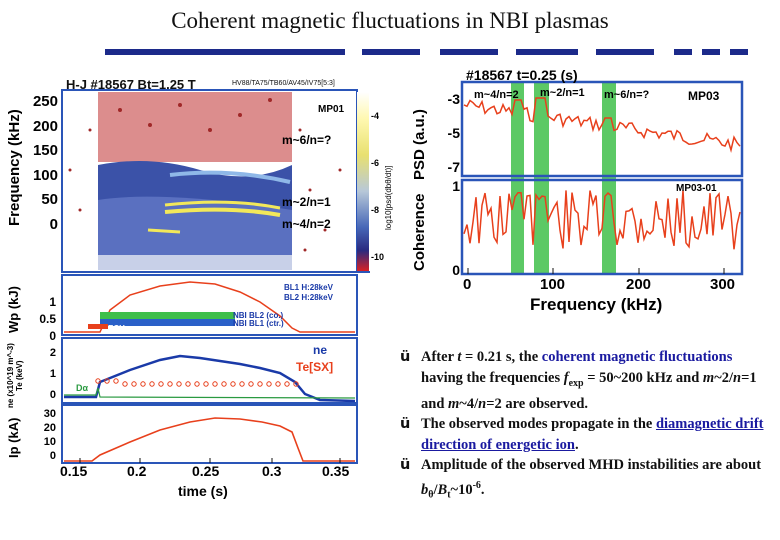 Image resolution: width=780 pixels, height=540 pixels. What do you see at coordinates (602, 178) in the screenshot?
I see `right-figure` at bounding box center [602, 178].